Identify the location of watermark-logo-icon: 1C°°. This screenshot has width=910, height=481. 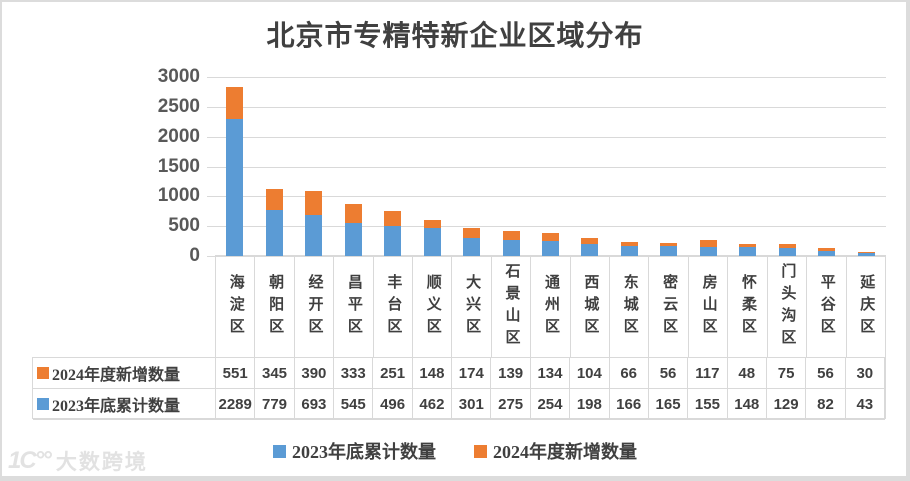
(30, 460).